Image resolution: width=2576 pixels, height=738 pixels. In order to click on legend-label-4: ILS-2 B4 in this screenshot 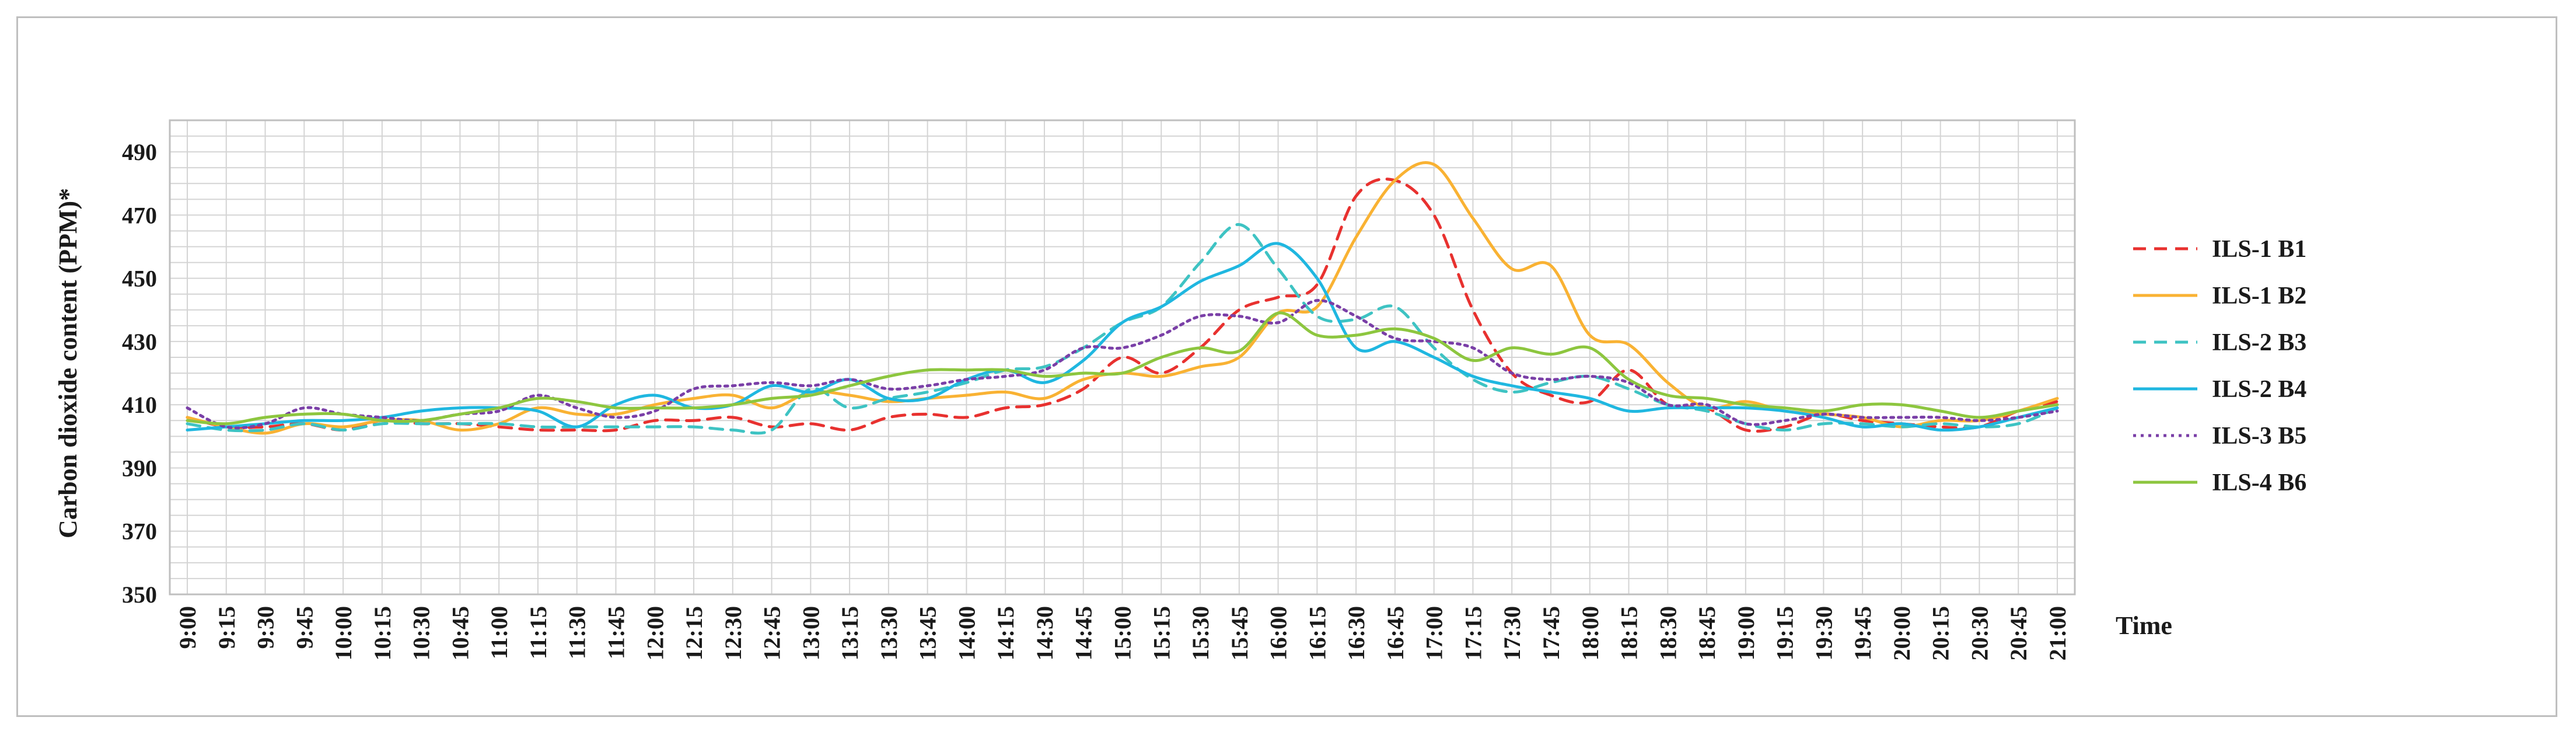, I will do `click(2259, 389)`.